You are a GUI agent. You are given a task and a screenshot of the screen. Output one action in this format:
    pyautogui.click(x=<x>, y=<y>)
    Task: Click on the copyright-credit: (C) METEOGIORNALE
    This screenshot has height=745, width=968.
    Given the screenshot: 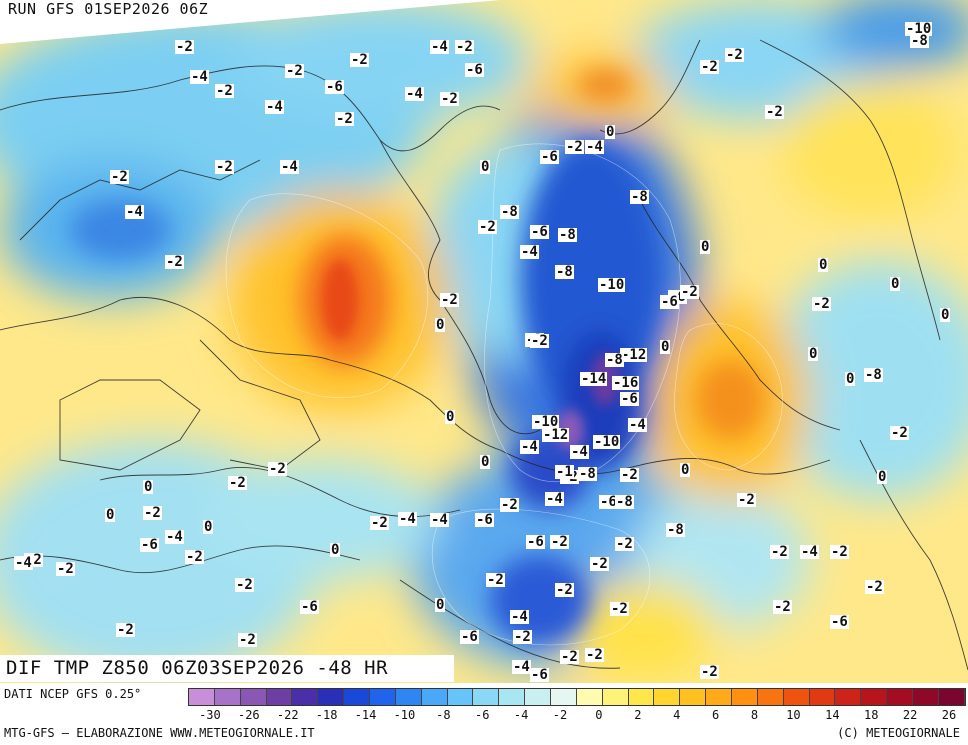 What is the action you would take?
    pyautogui.click(x=898, y=733)
    